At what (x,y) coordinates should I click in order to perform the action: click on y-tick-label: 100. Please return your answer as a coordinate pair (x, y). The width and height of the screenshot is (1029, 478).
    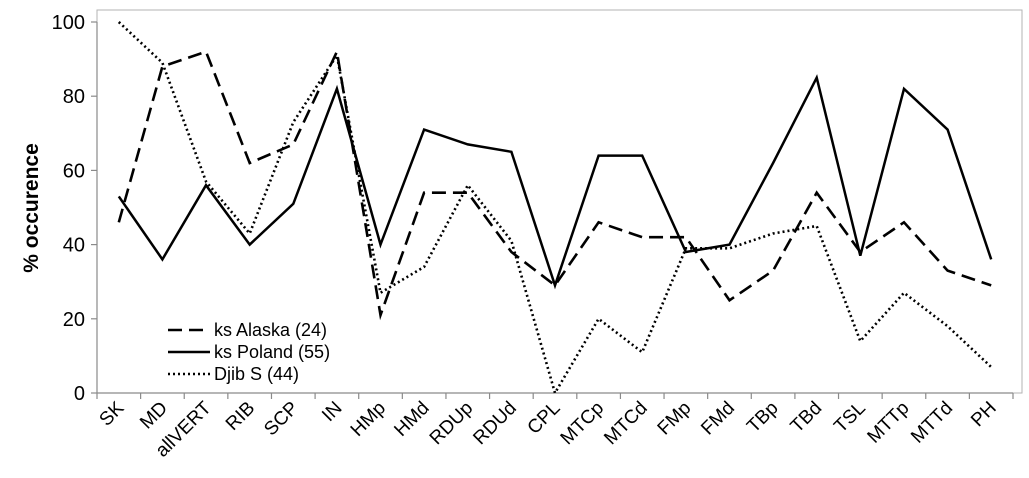
    Looking at the image, I should click on (68, 23).